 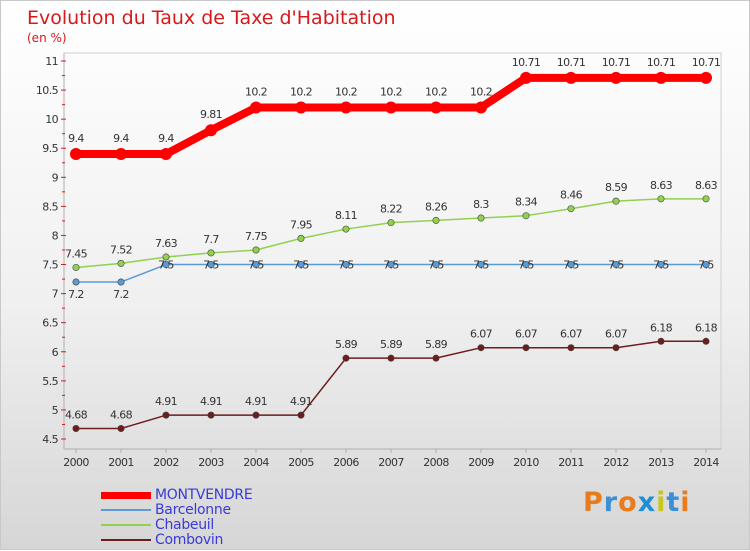 I want to click on series-line-combovin, so click(x=391, y=385).